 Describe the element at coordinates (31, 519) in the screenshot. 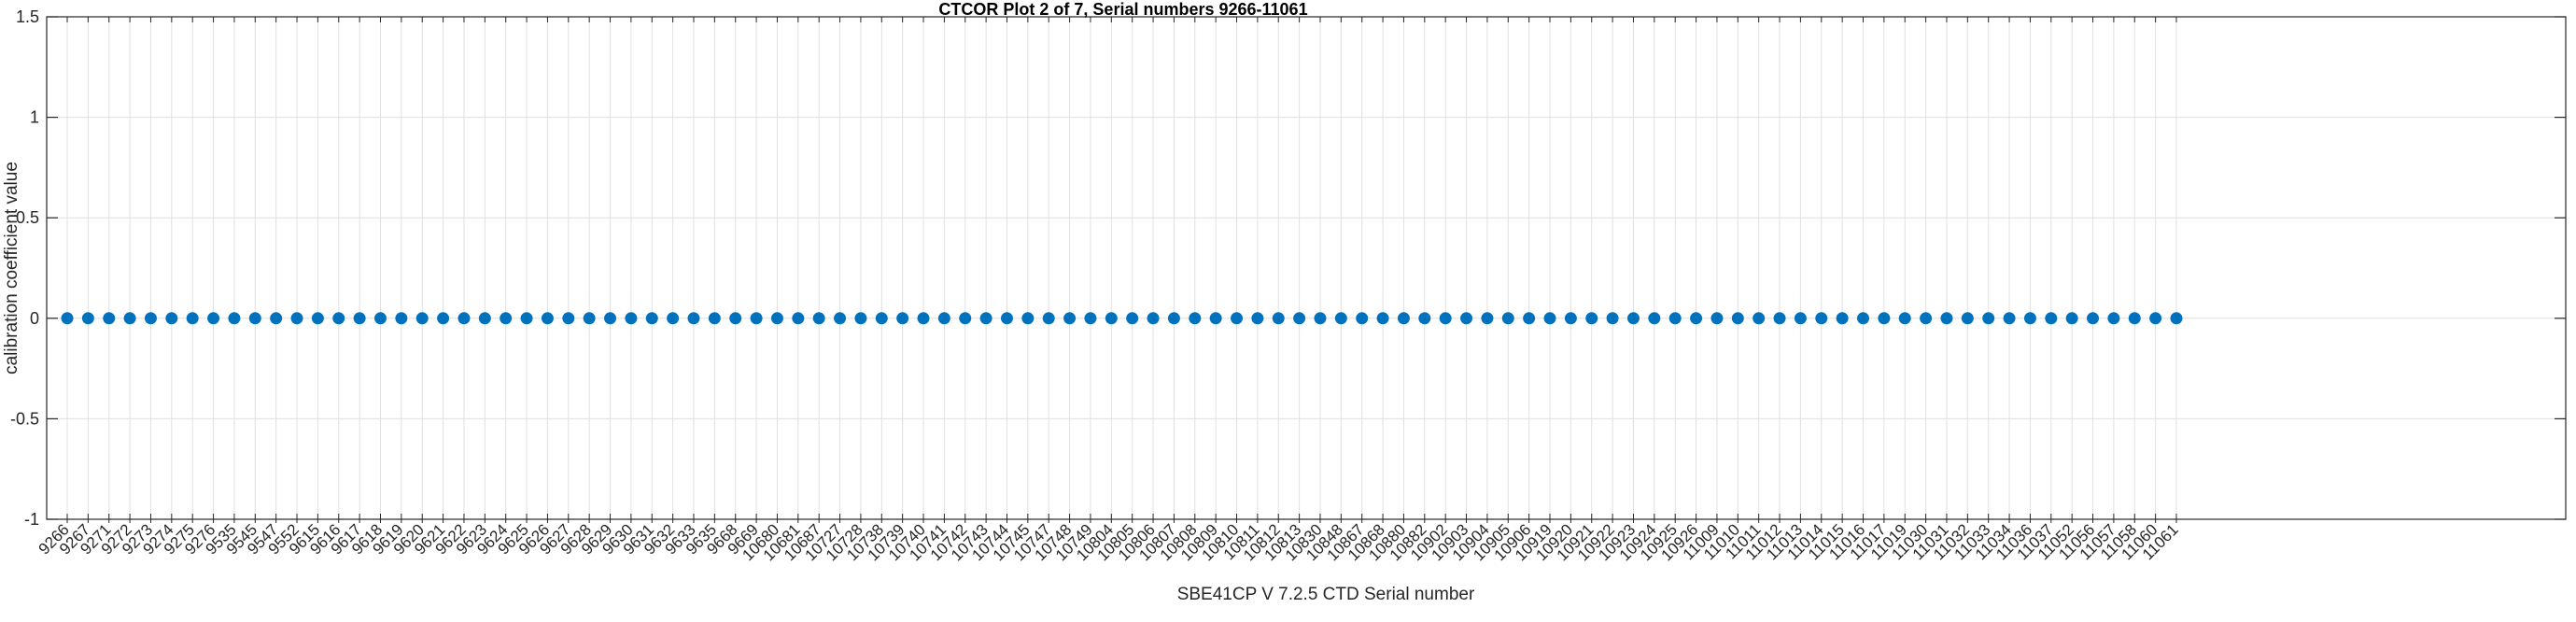

I see `y-tick-label: -1` at that location.